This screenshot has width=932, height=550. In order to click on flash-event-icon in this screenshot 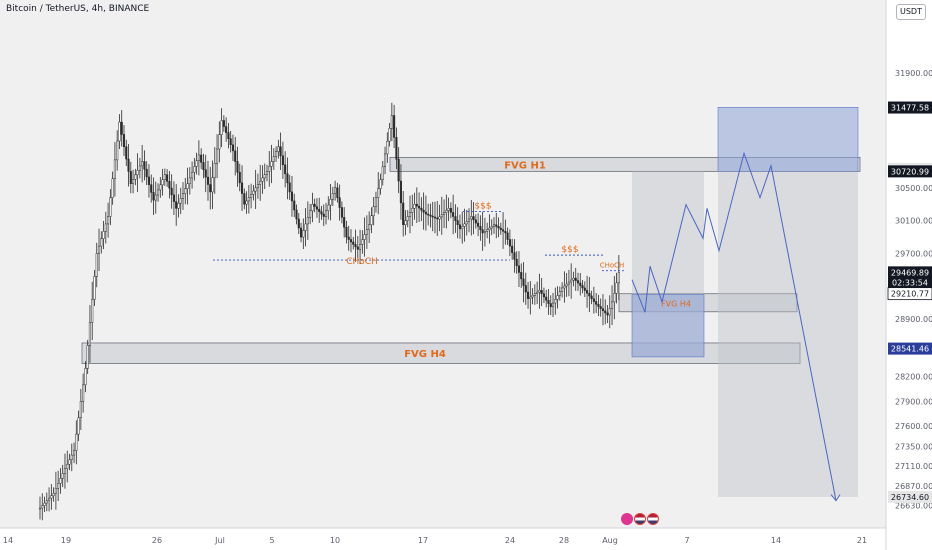, I will do `click(627, 519)`.